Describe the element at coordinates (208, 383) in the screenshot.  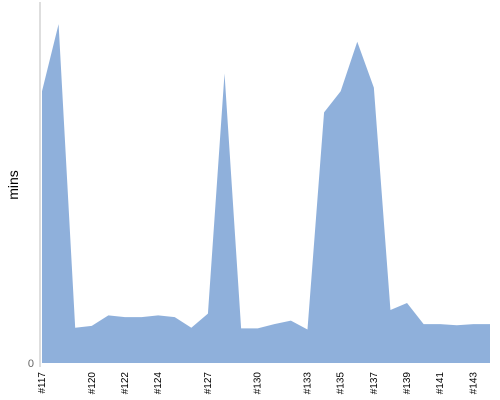
I see `x-tick-label: #127` at that location.